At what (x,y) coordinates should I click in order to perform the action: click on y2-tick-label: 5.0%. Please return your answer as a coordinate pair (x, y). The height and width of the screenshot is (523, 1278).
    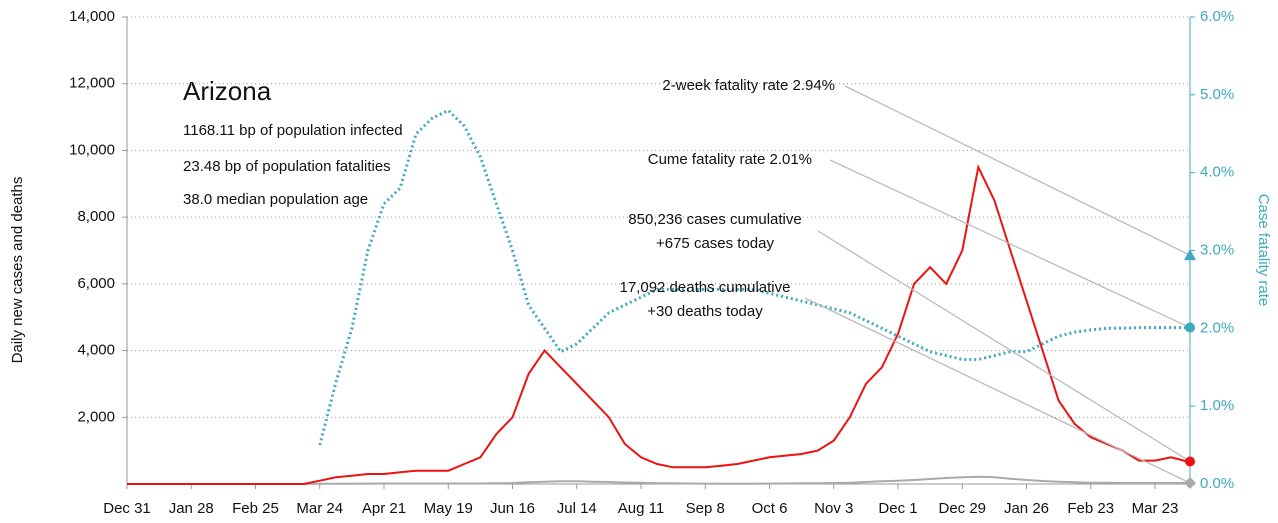
    Looking at the image, I should click on (1217, 94).